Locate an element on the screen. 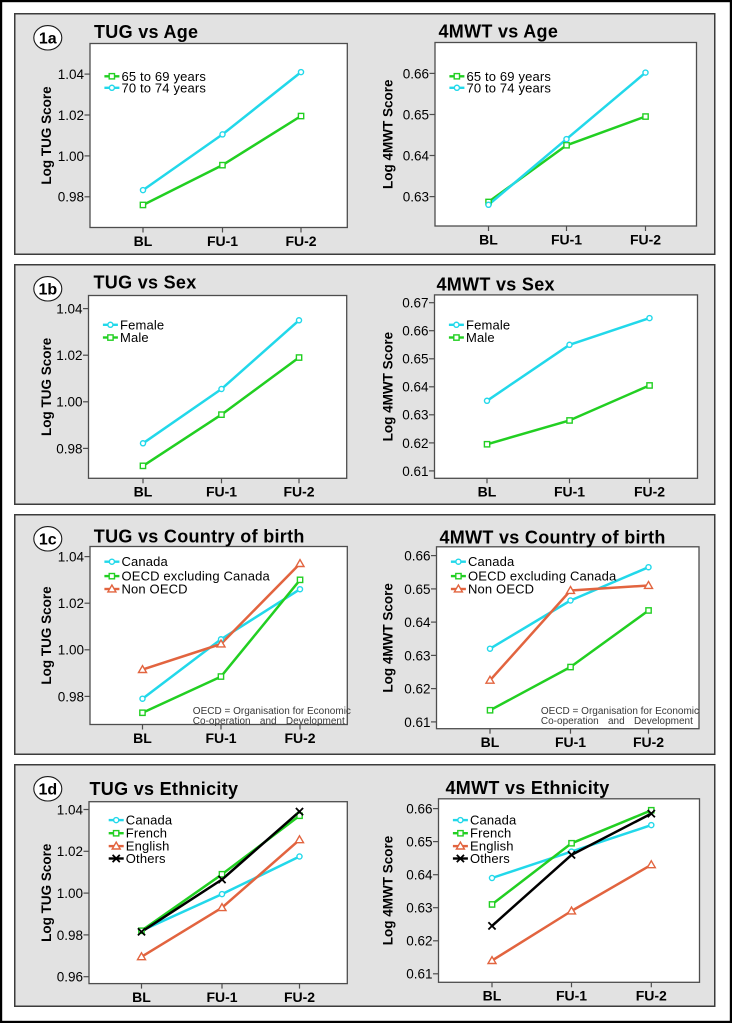 The height and width of the screenshot is (1028, 732). svg-text: 0.96 is located at coordinates (70, 977).